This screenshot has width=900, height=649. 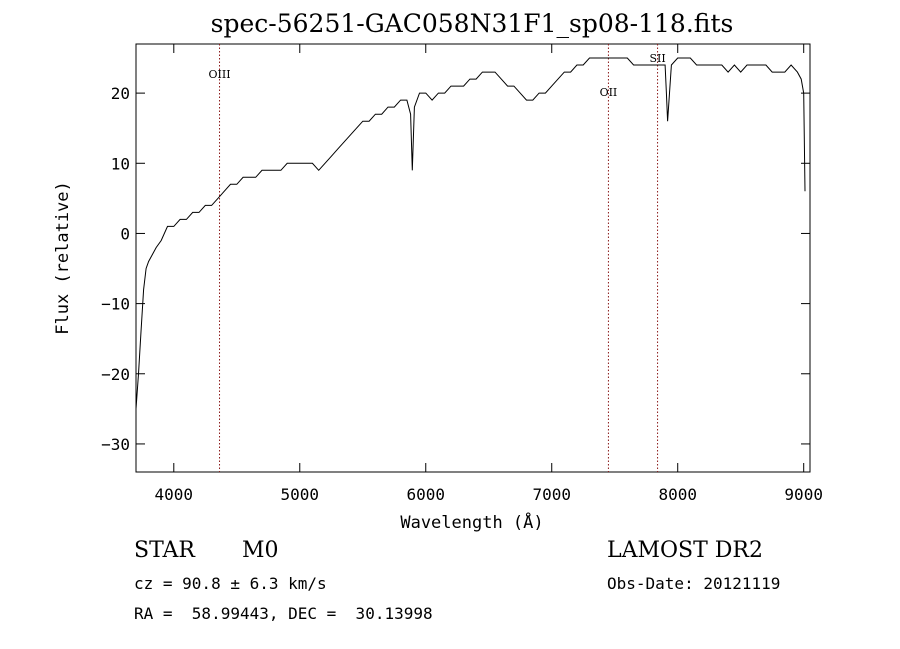 I want to click on observation-date: Obs-Date: 20121119, so click(x=694, y=583).